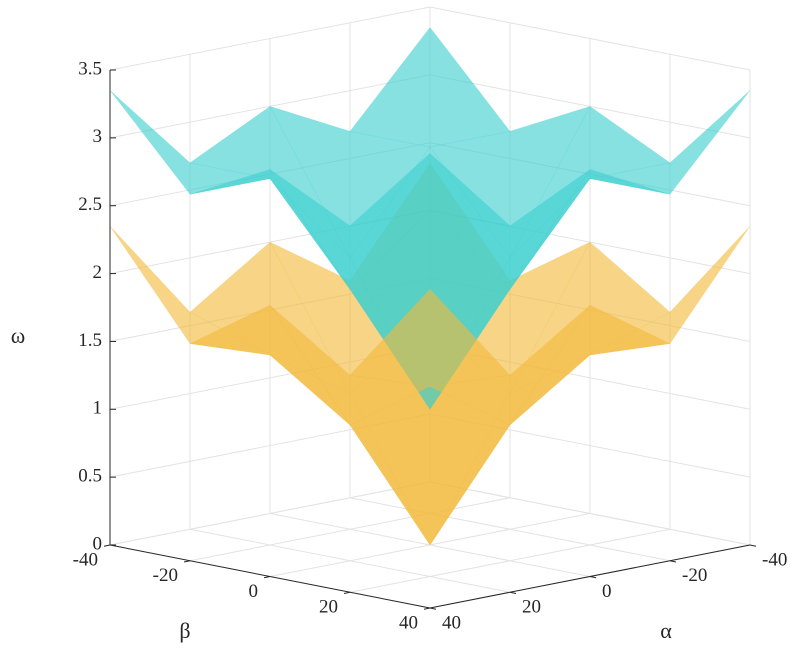 Image resolution: width=808 pixels, height=661 pixels. I want to click on z-tick-label: 2, so click(98, 272).